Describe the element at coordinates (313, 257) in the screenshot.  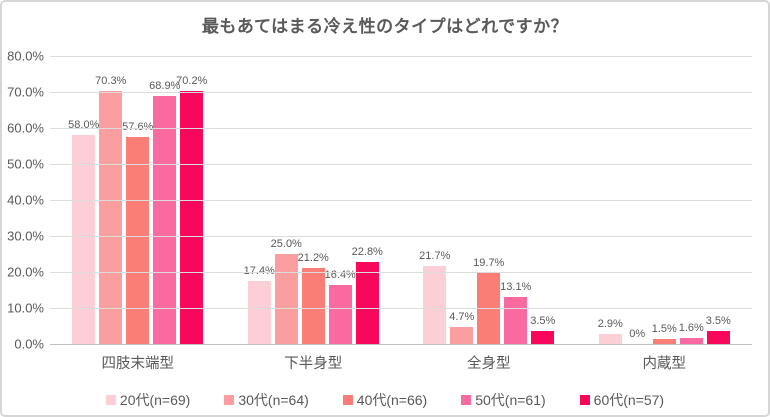
I see `bar-value-label: 21.2%` at that location.